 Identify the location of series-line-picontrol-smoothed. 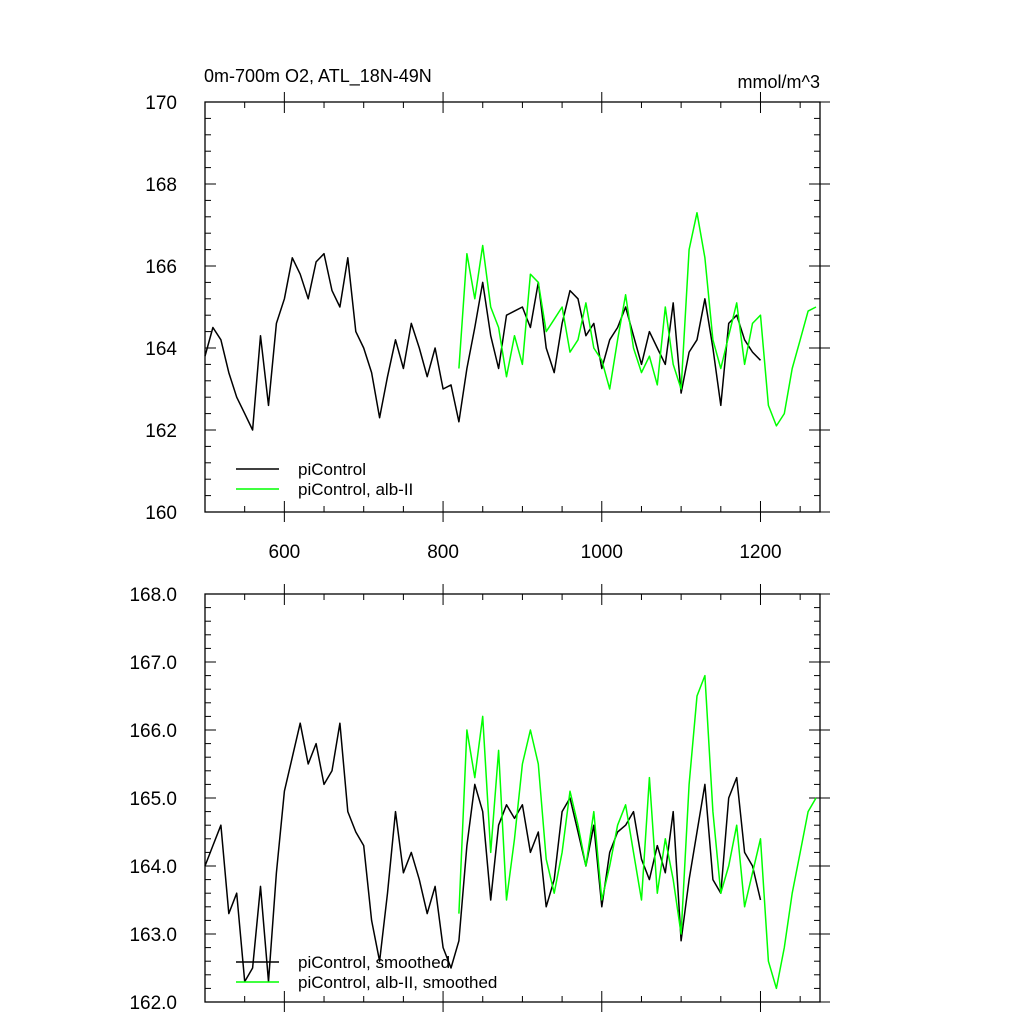
(483, 852).